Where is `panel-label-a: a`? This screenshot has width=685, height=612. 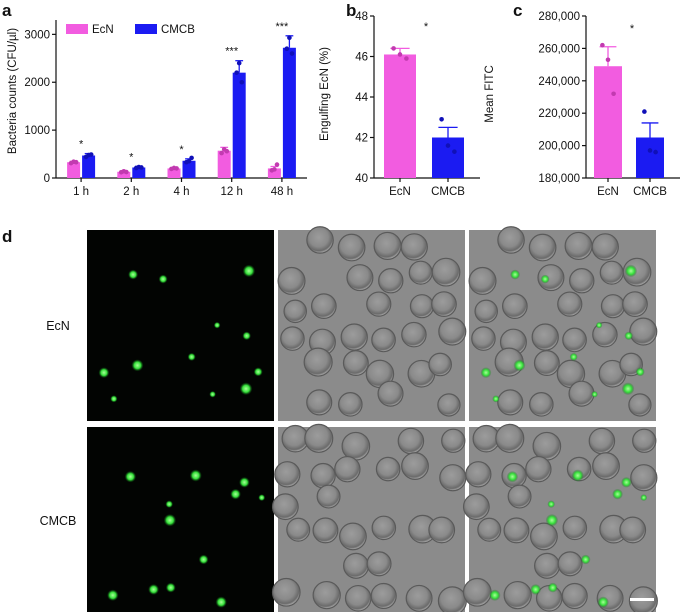
panel-label-a: a is located at coordinates (7, 10).